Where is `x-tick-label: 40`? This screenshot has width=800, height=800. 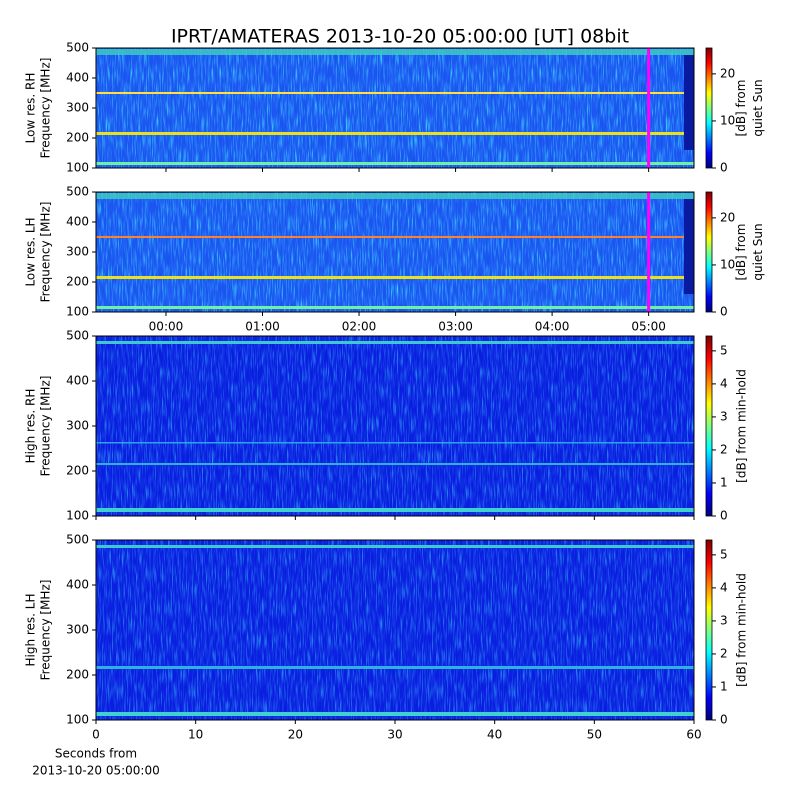
x-tick-label: 40 is located at coordinates (494, 735).